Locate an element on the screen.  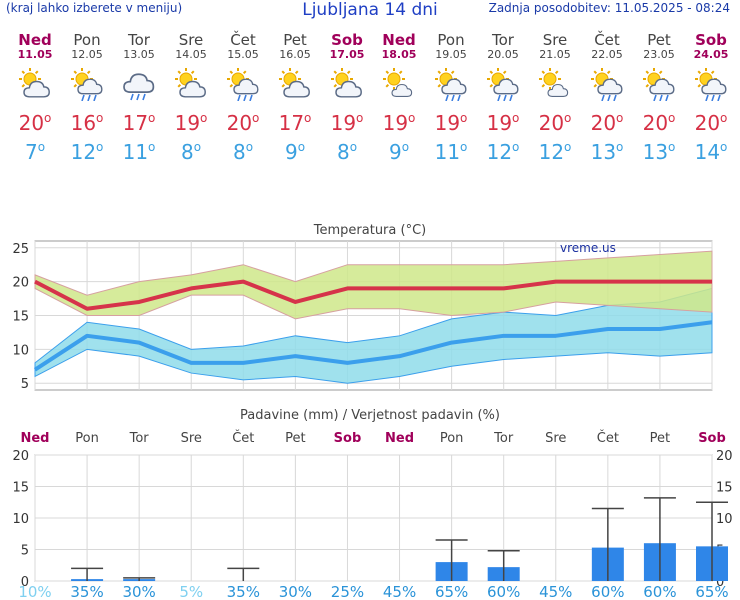
day-date: 20.05 is located at coordinates (503, 54).